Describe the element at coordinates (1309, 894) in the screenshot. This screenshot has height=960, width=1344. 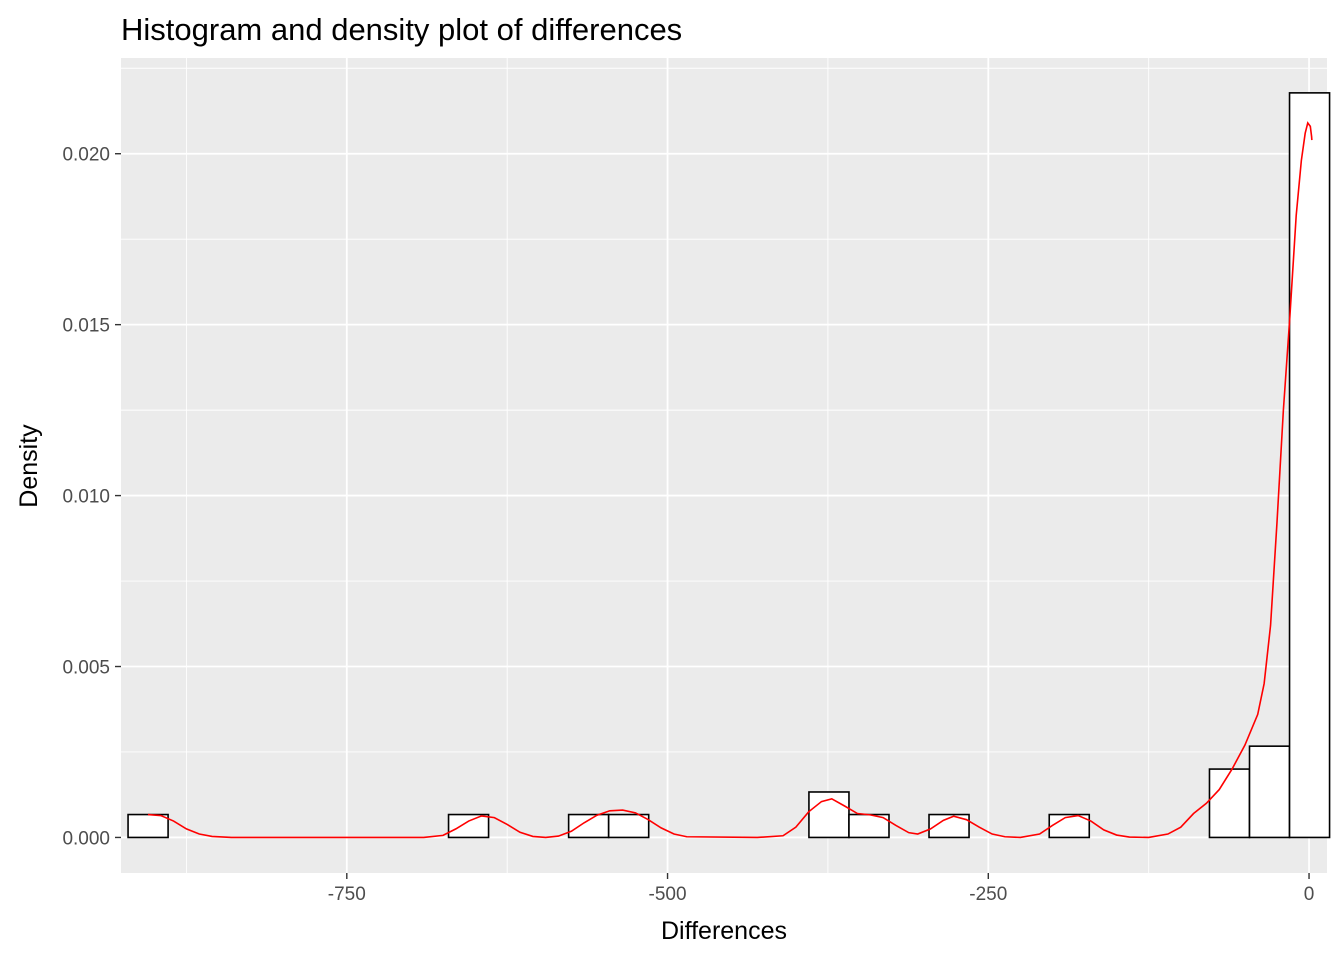
I see `x-tick-label: 0` at that location.